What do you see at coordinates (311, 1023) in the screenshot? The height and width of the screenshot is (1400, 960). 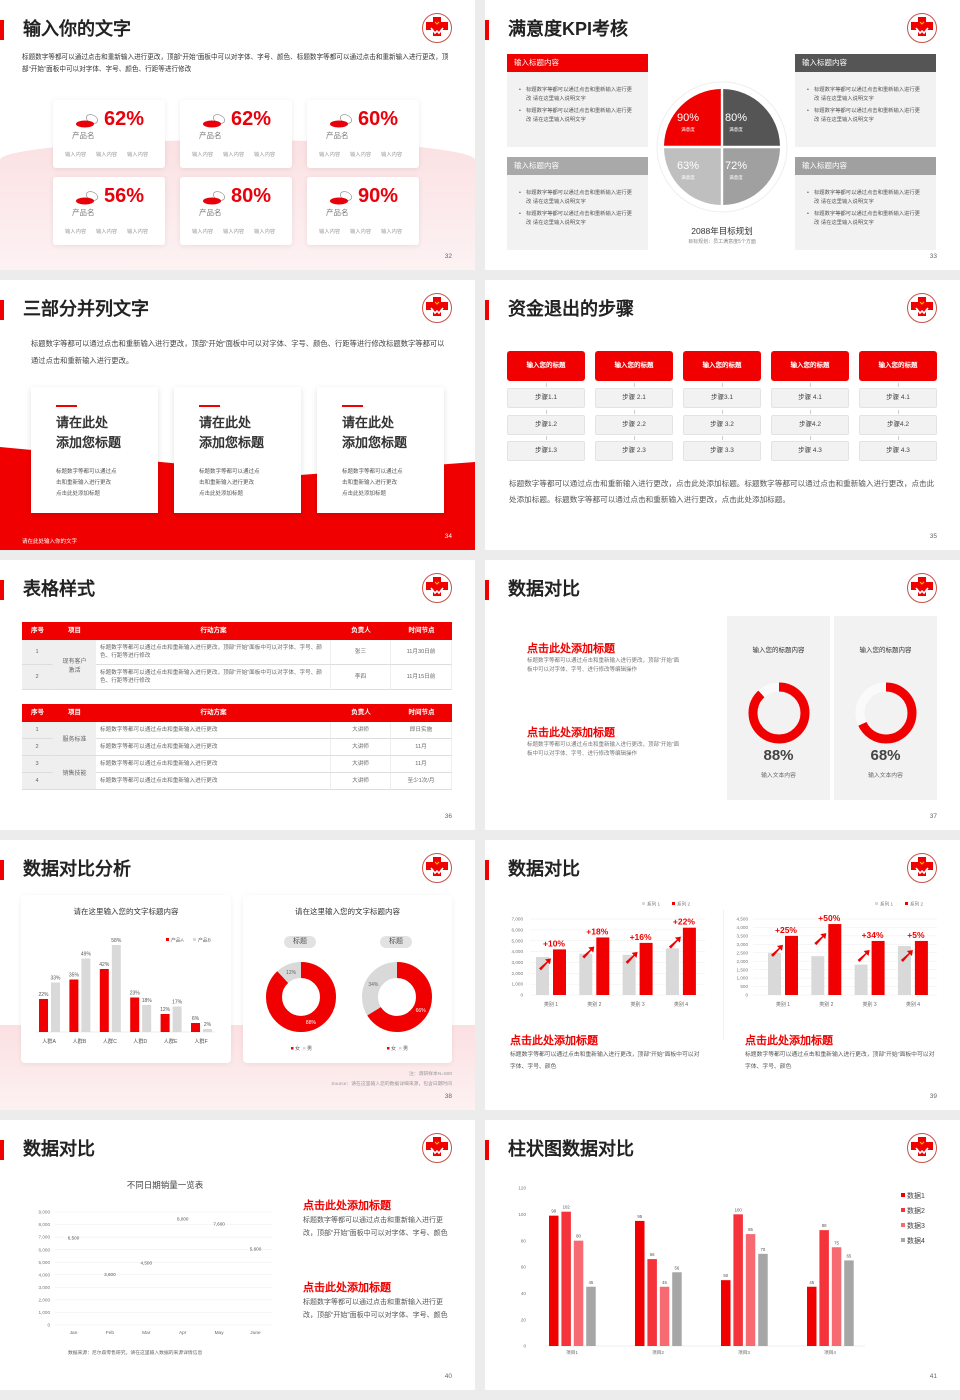 I see `donut-value-label: 88%` at bounding box center [311, 1023].